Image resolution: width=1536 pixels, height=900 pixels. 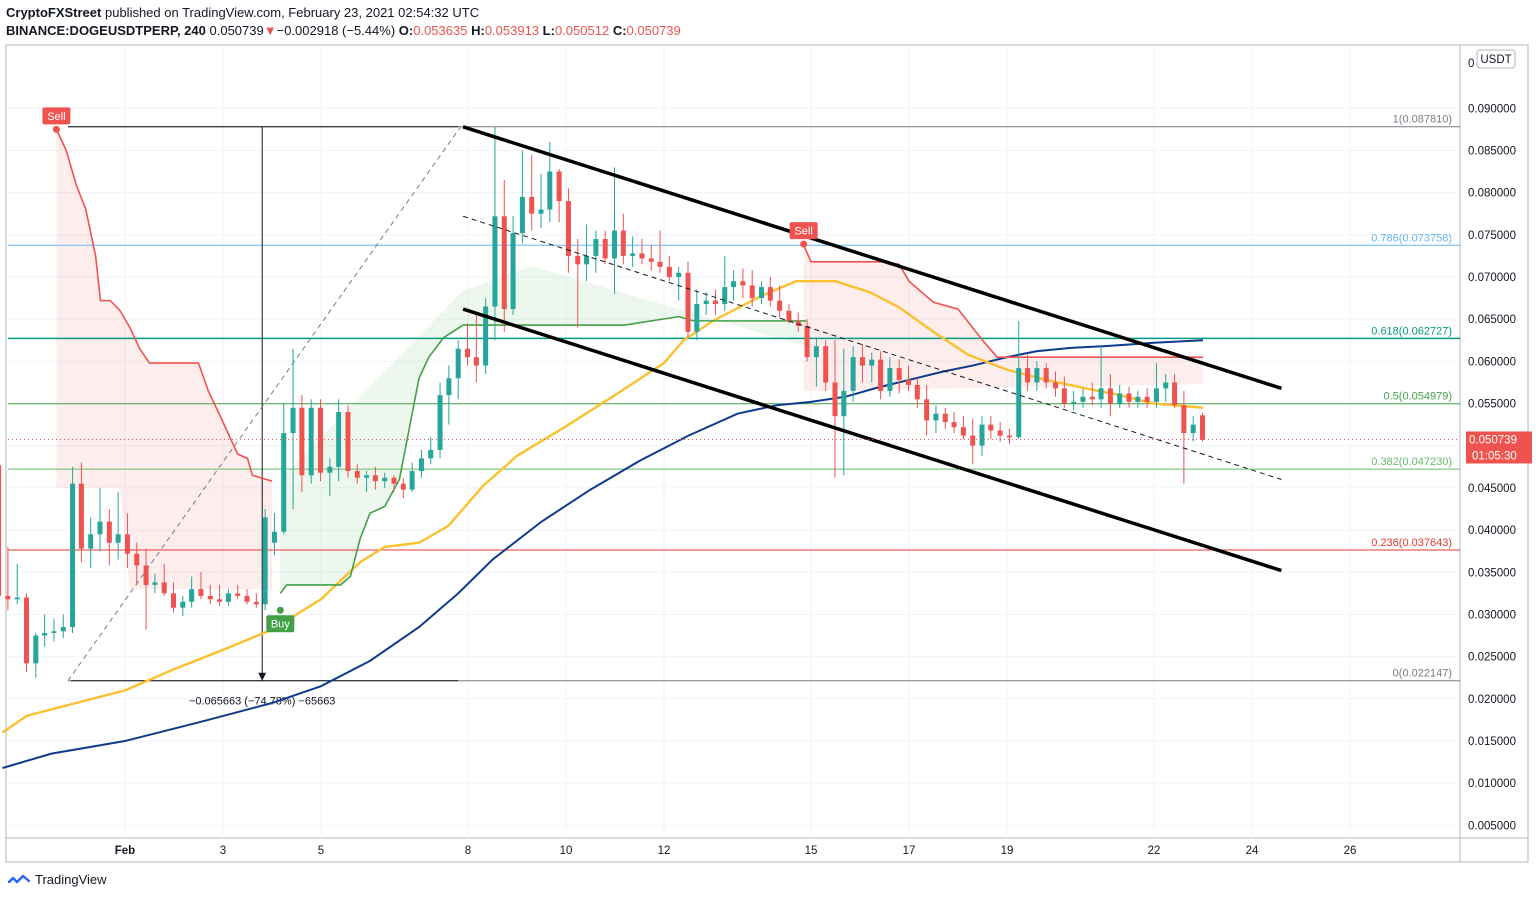 I want to click on time-tick-label: 26, so click(x=1350, y=851).